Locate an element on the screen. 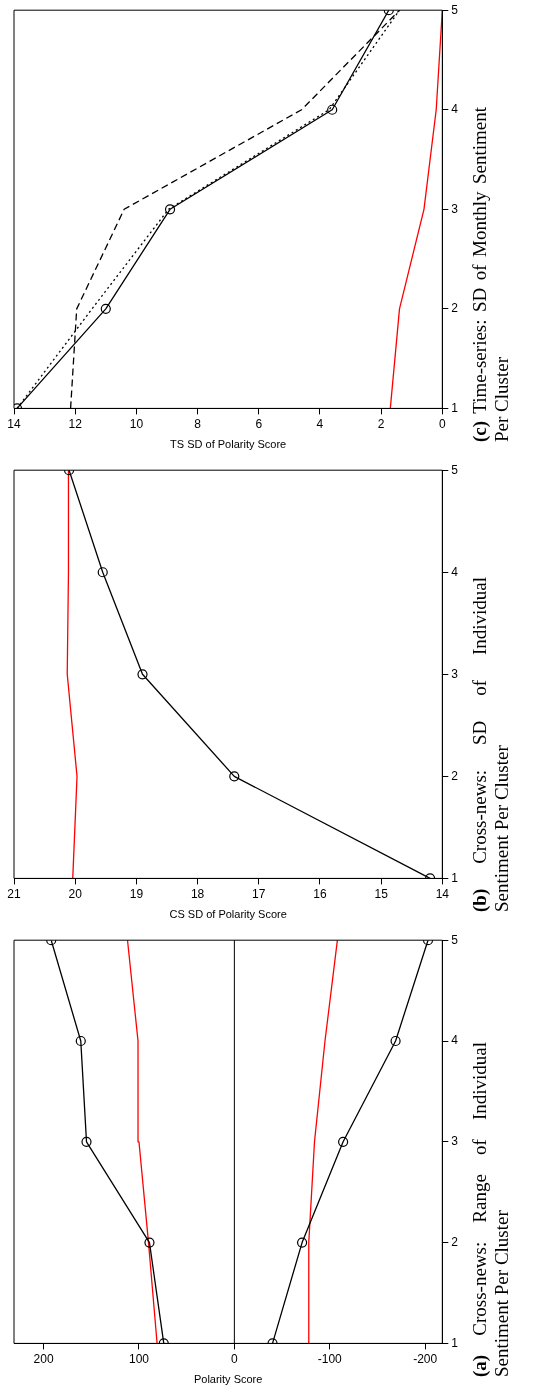  x-tick-label: 17 is located at coordinates (259, 893).